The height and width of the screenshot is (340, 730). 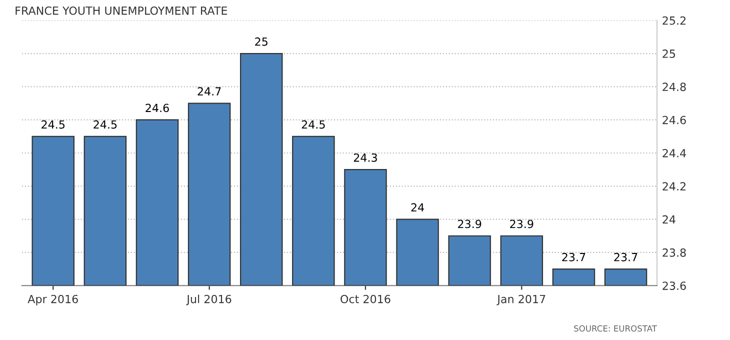 I want to click on x-tick-label: Jan 2017, so click(x=521, y=300).